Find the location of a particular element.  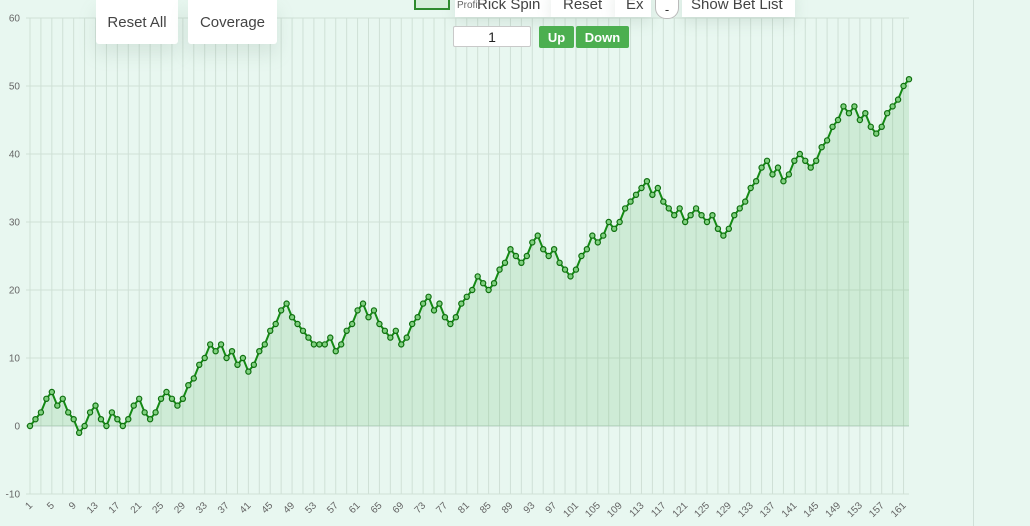

legend-swatch is located at coordinates (432, 5).